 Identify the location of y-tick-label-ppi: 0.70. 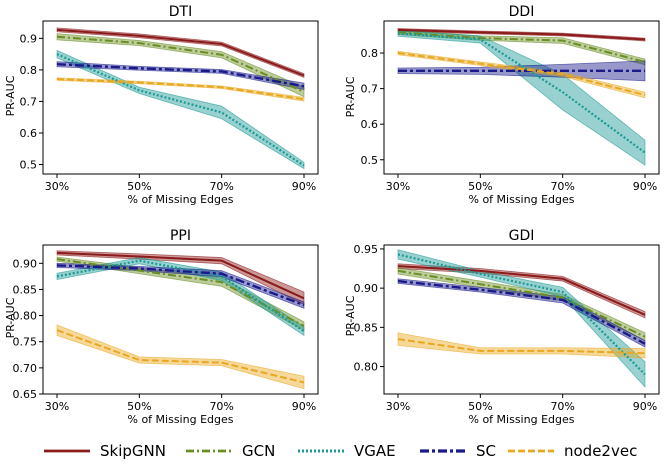
(25, 368).